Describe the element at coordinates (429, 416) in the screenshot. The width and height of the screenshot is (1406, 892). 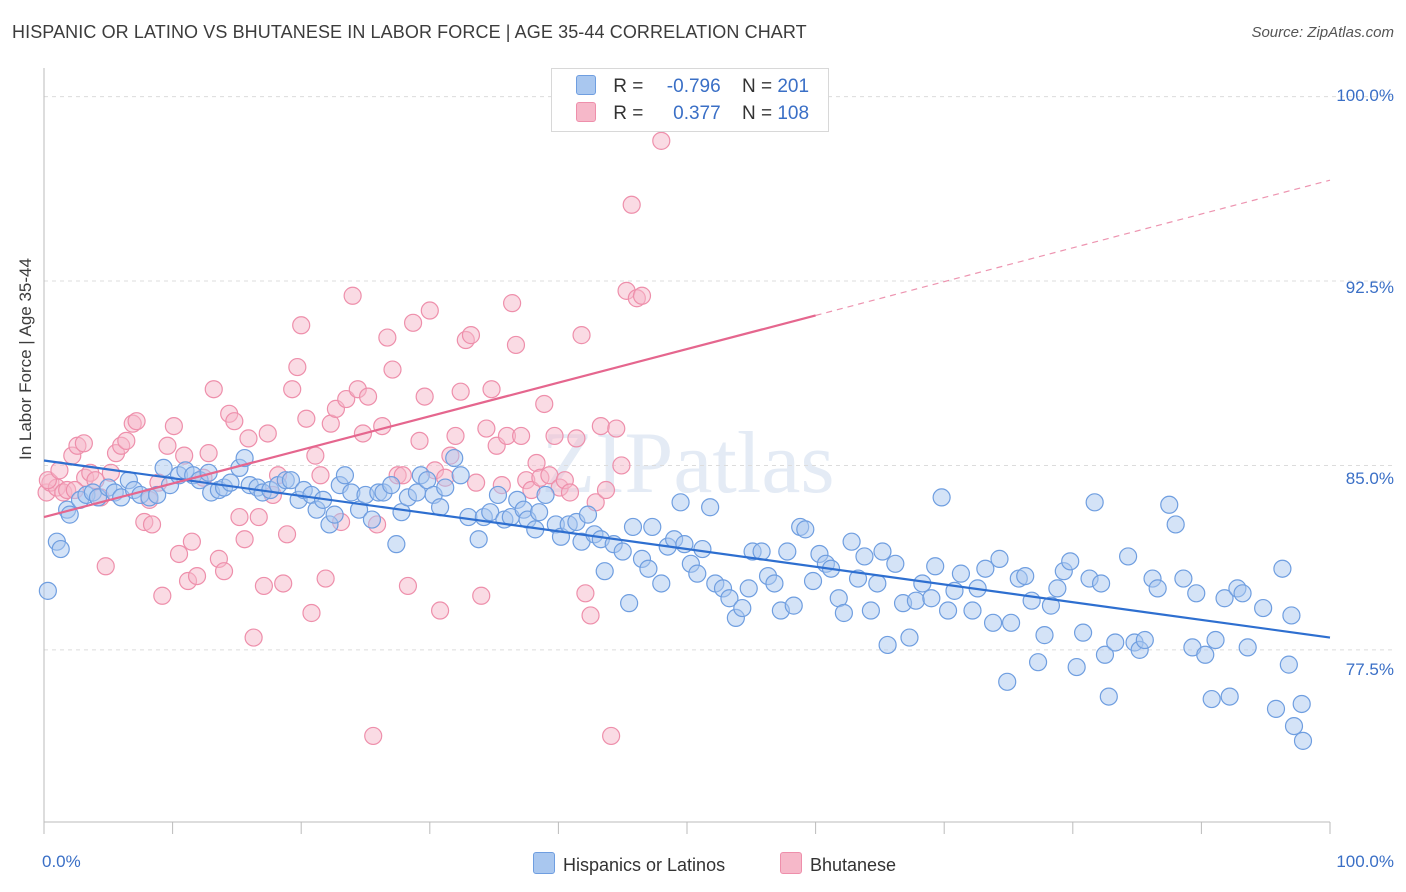
I see `bhutanese-trend-line` at that location.